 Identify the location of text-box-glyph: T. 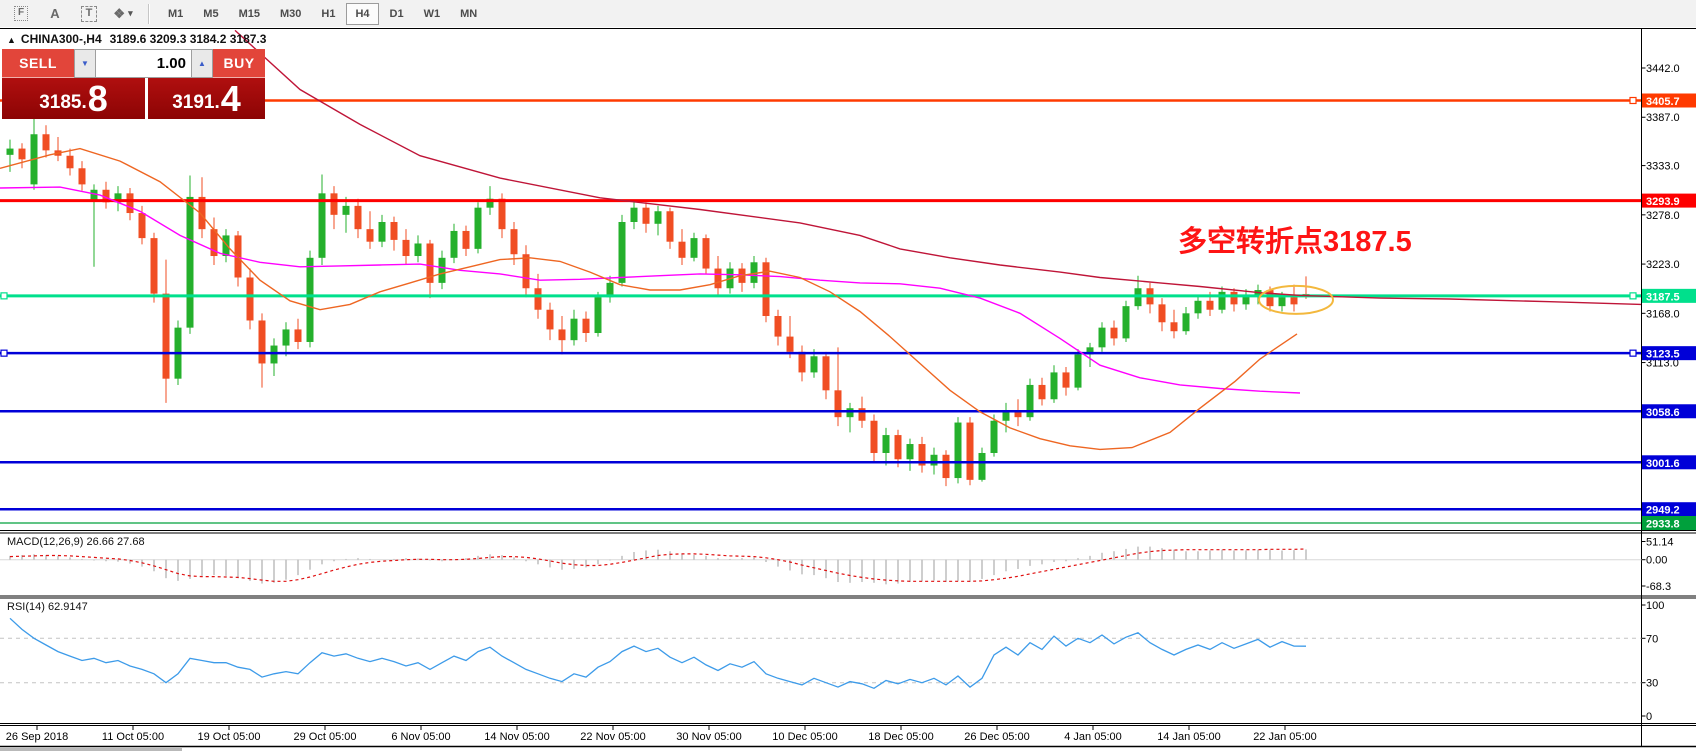
(89, 13).